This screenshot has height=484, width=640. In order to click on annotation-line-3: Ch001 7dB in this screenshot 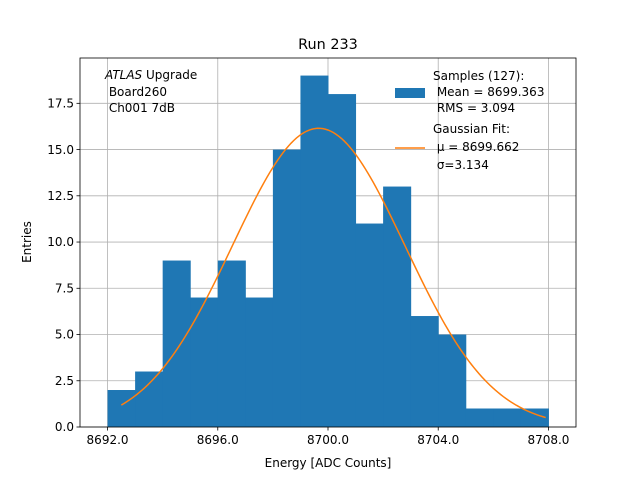, I will do `click(140, 108)`.